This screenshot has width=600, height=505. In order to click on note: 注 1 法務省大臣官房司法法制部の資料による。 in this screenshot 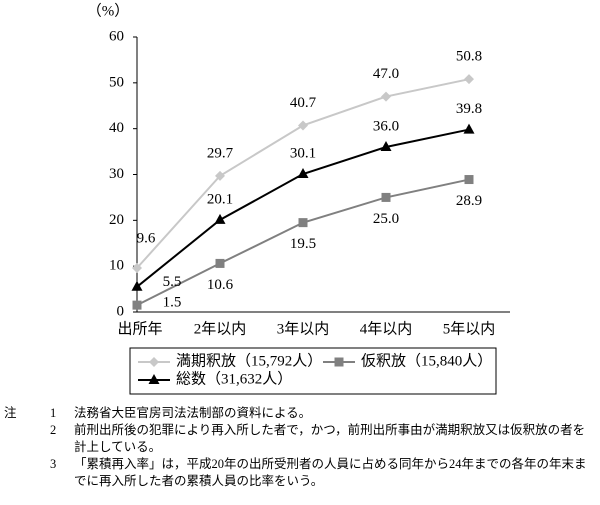, I will do `click(300, 413)`.